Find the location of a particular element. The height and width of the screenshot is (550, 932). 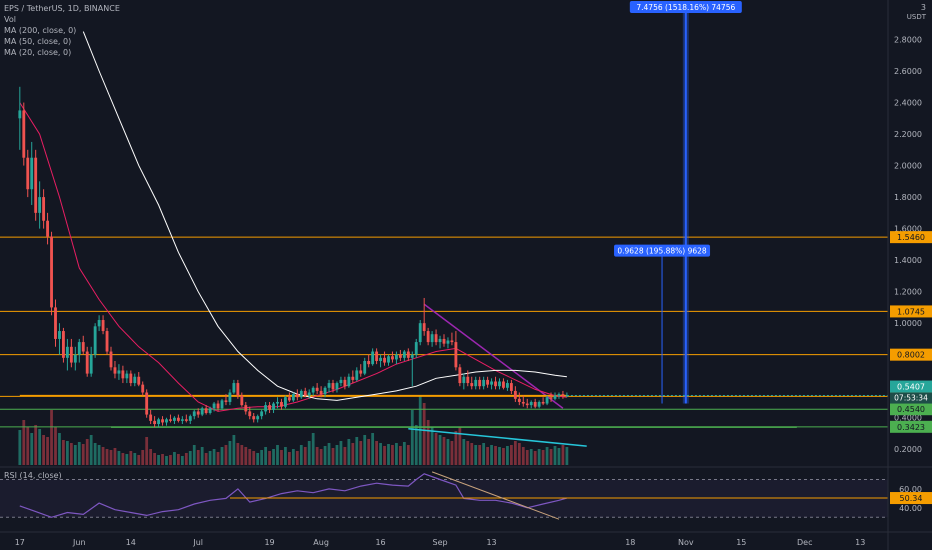

rsi-title: RSI (14, close) is located at coordinates (33, 475).